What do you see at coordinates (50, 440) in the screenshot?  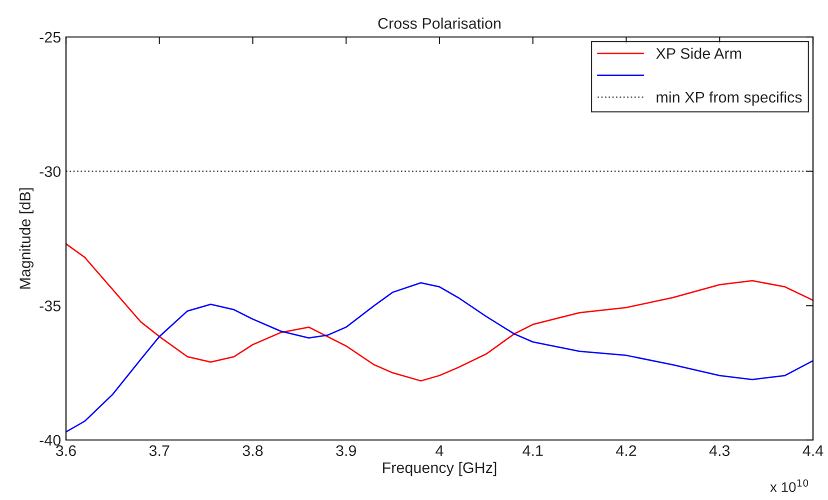 I see `y-tick-label: -40` at bounding box center [50, 440].